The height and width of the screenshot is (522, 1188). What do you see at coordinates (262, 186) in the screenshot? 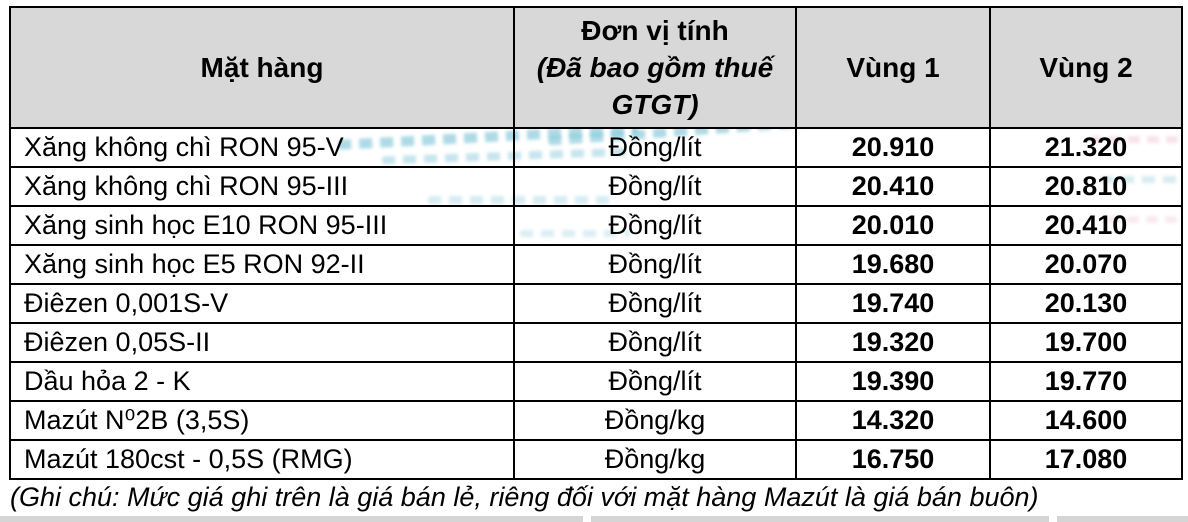
I see `product-name: Xăng không chì RON 95-III` at bounding box center [262, 186].